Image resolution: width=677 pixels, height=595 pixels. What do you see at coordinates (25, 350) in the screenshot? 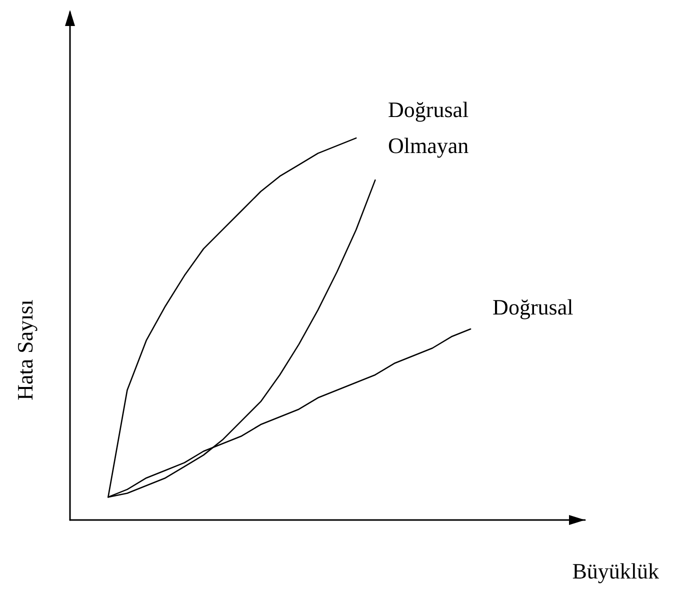
I see `y-axis-title: Hata Sayısı` at bounding box center [25, 350].